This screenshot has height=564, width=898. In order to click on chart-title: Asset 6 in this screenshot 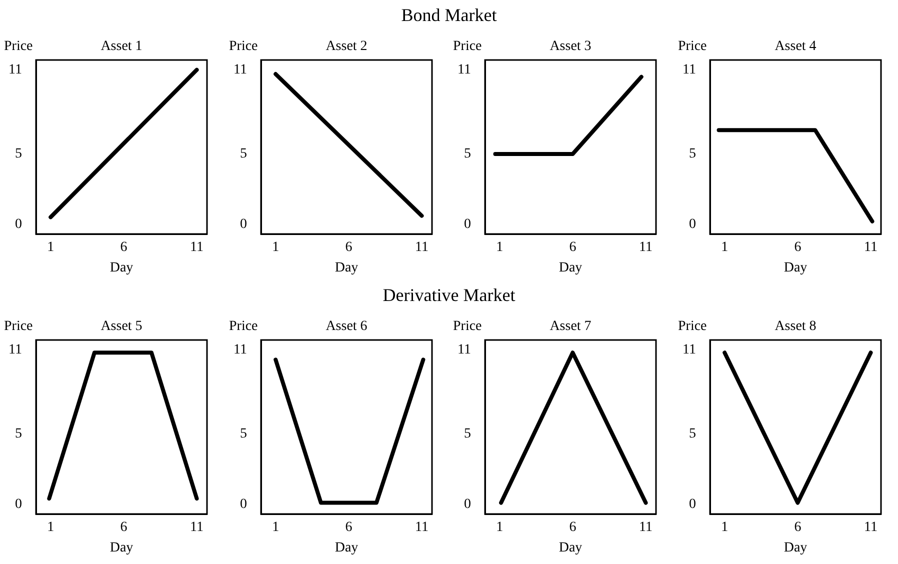, I will do `click(346, 326)`.